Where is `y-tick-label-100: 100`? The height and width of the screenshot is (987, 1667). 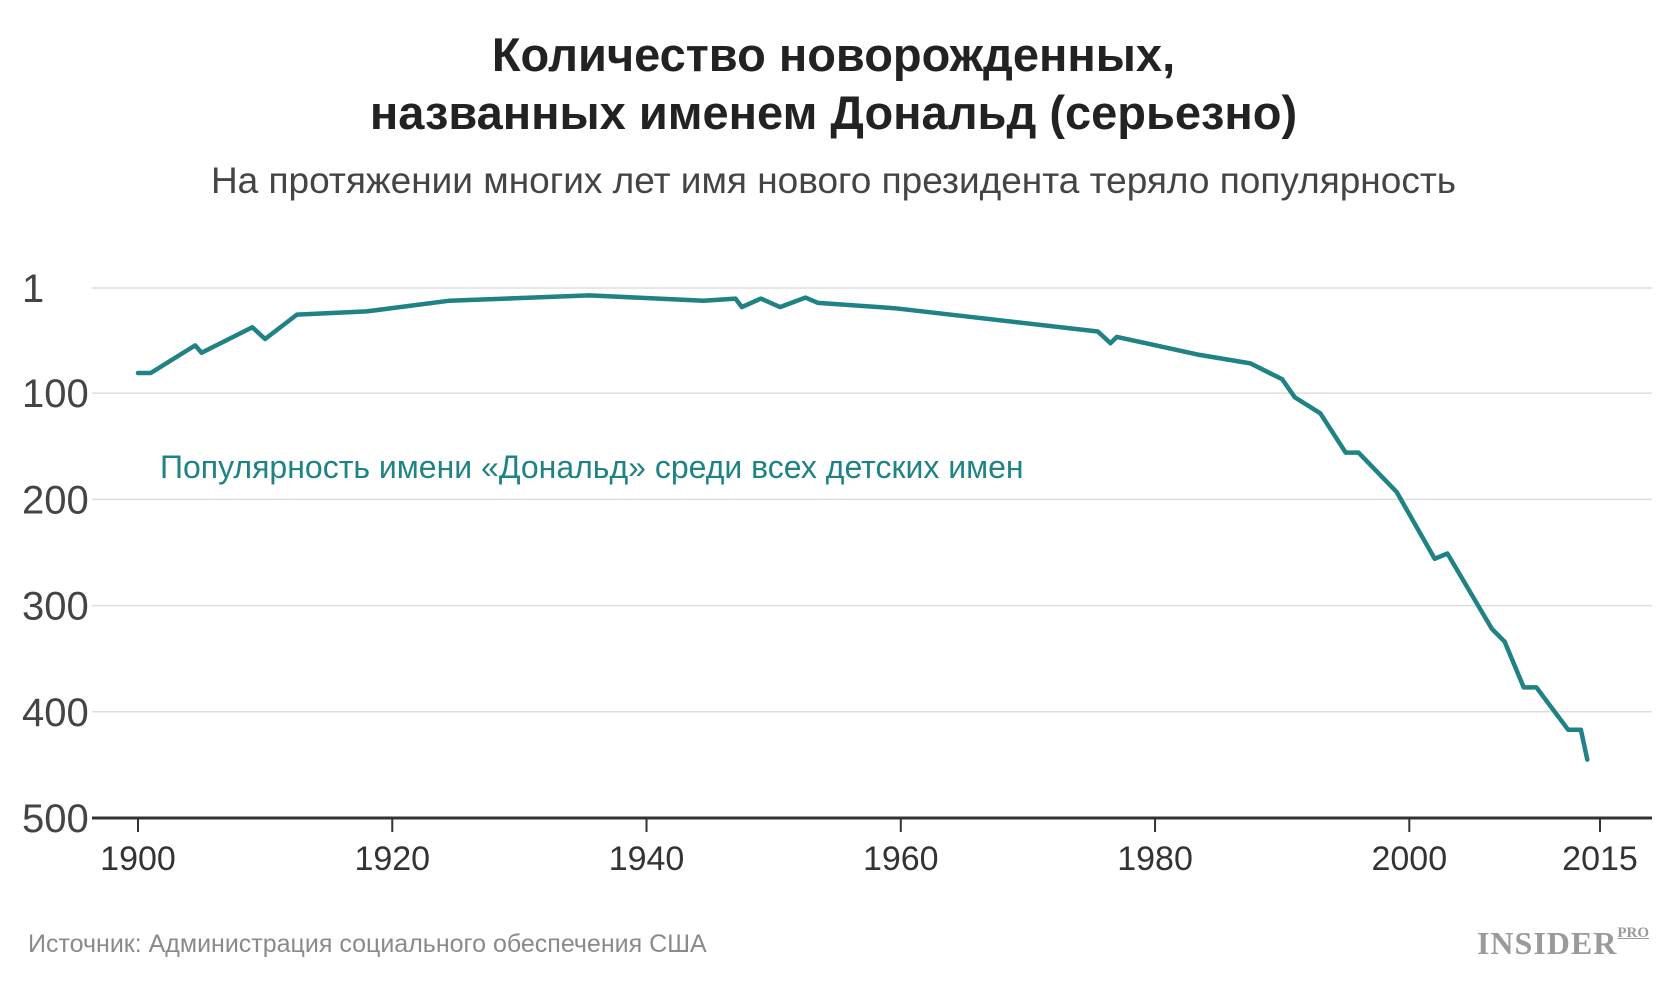 y-tick-label-100: 100 is located at coordinates (55, 394).